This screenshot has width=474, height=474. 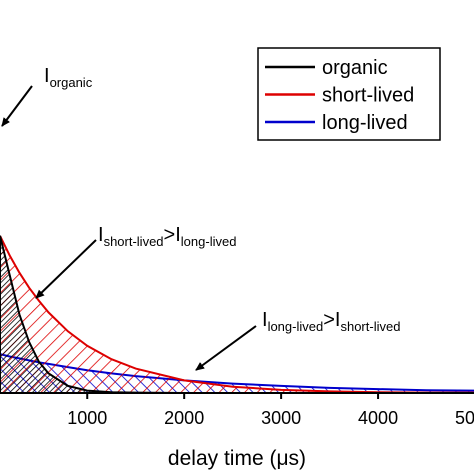 What do you see at coordinates (464, 418) in the screenshot?
I see `x-tick-label: 5000` at bounding box center [464, 418].